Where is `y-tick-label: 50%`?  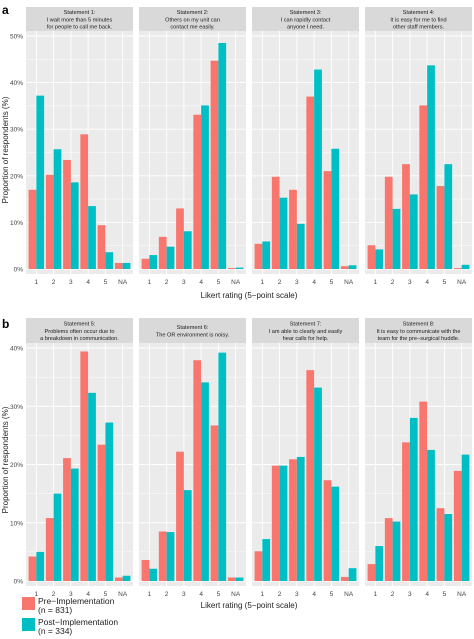 y-tick-label: 50% is located at coordinates (16, 37).